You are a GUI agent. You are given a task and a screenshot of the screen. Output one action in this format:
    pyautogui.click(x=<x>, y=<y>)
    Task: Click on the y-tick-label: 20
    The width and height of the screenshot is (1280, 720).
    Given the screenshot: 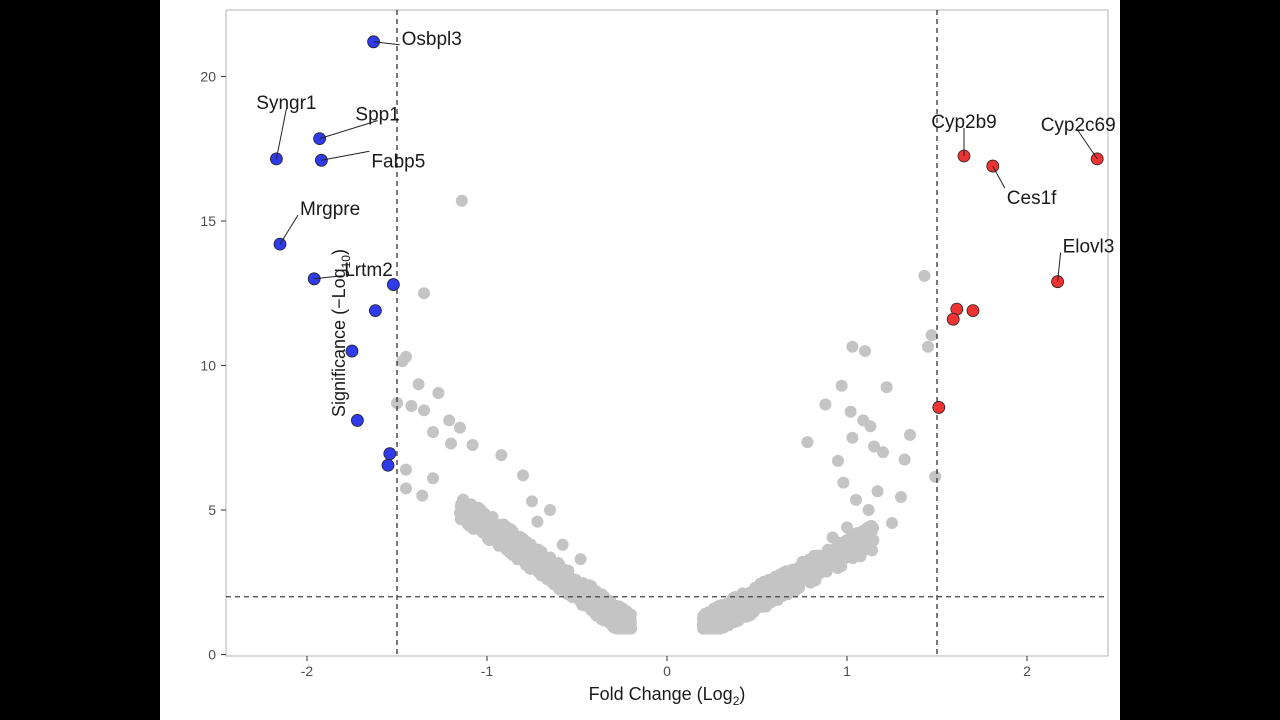 What is the action you would take?
    pyautogui.click(x=208, y=76)
    